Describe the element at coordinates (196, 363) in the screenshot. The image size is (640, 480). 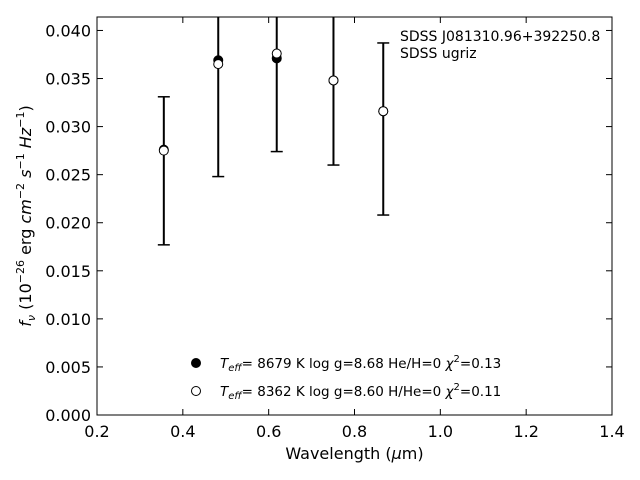
I see `legend-marker-filled` at that location.